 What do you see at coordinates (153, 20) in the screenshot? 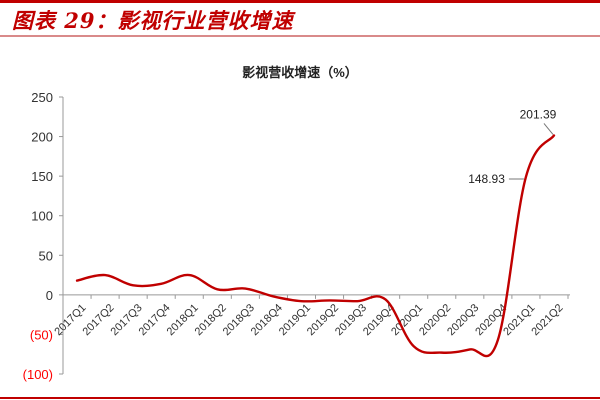
I see `figure-title: 图表 29：影视行业营收增速` at bounding box center [153, 20].